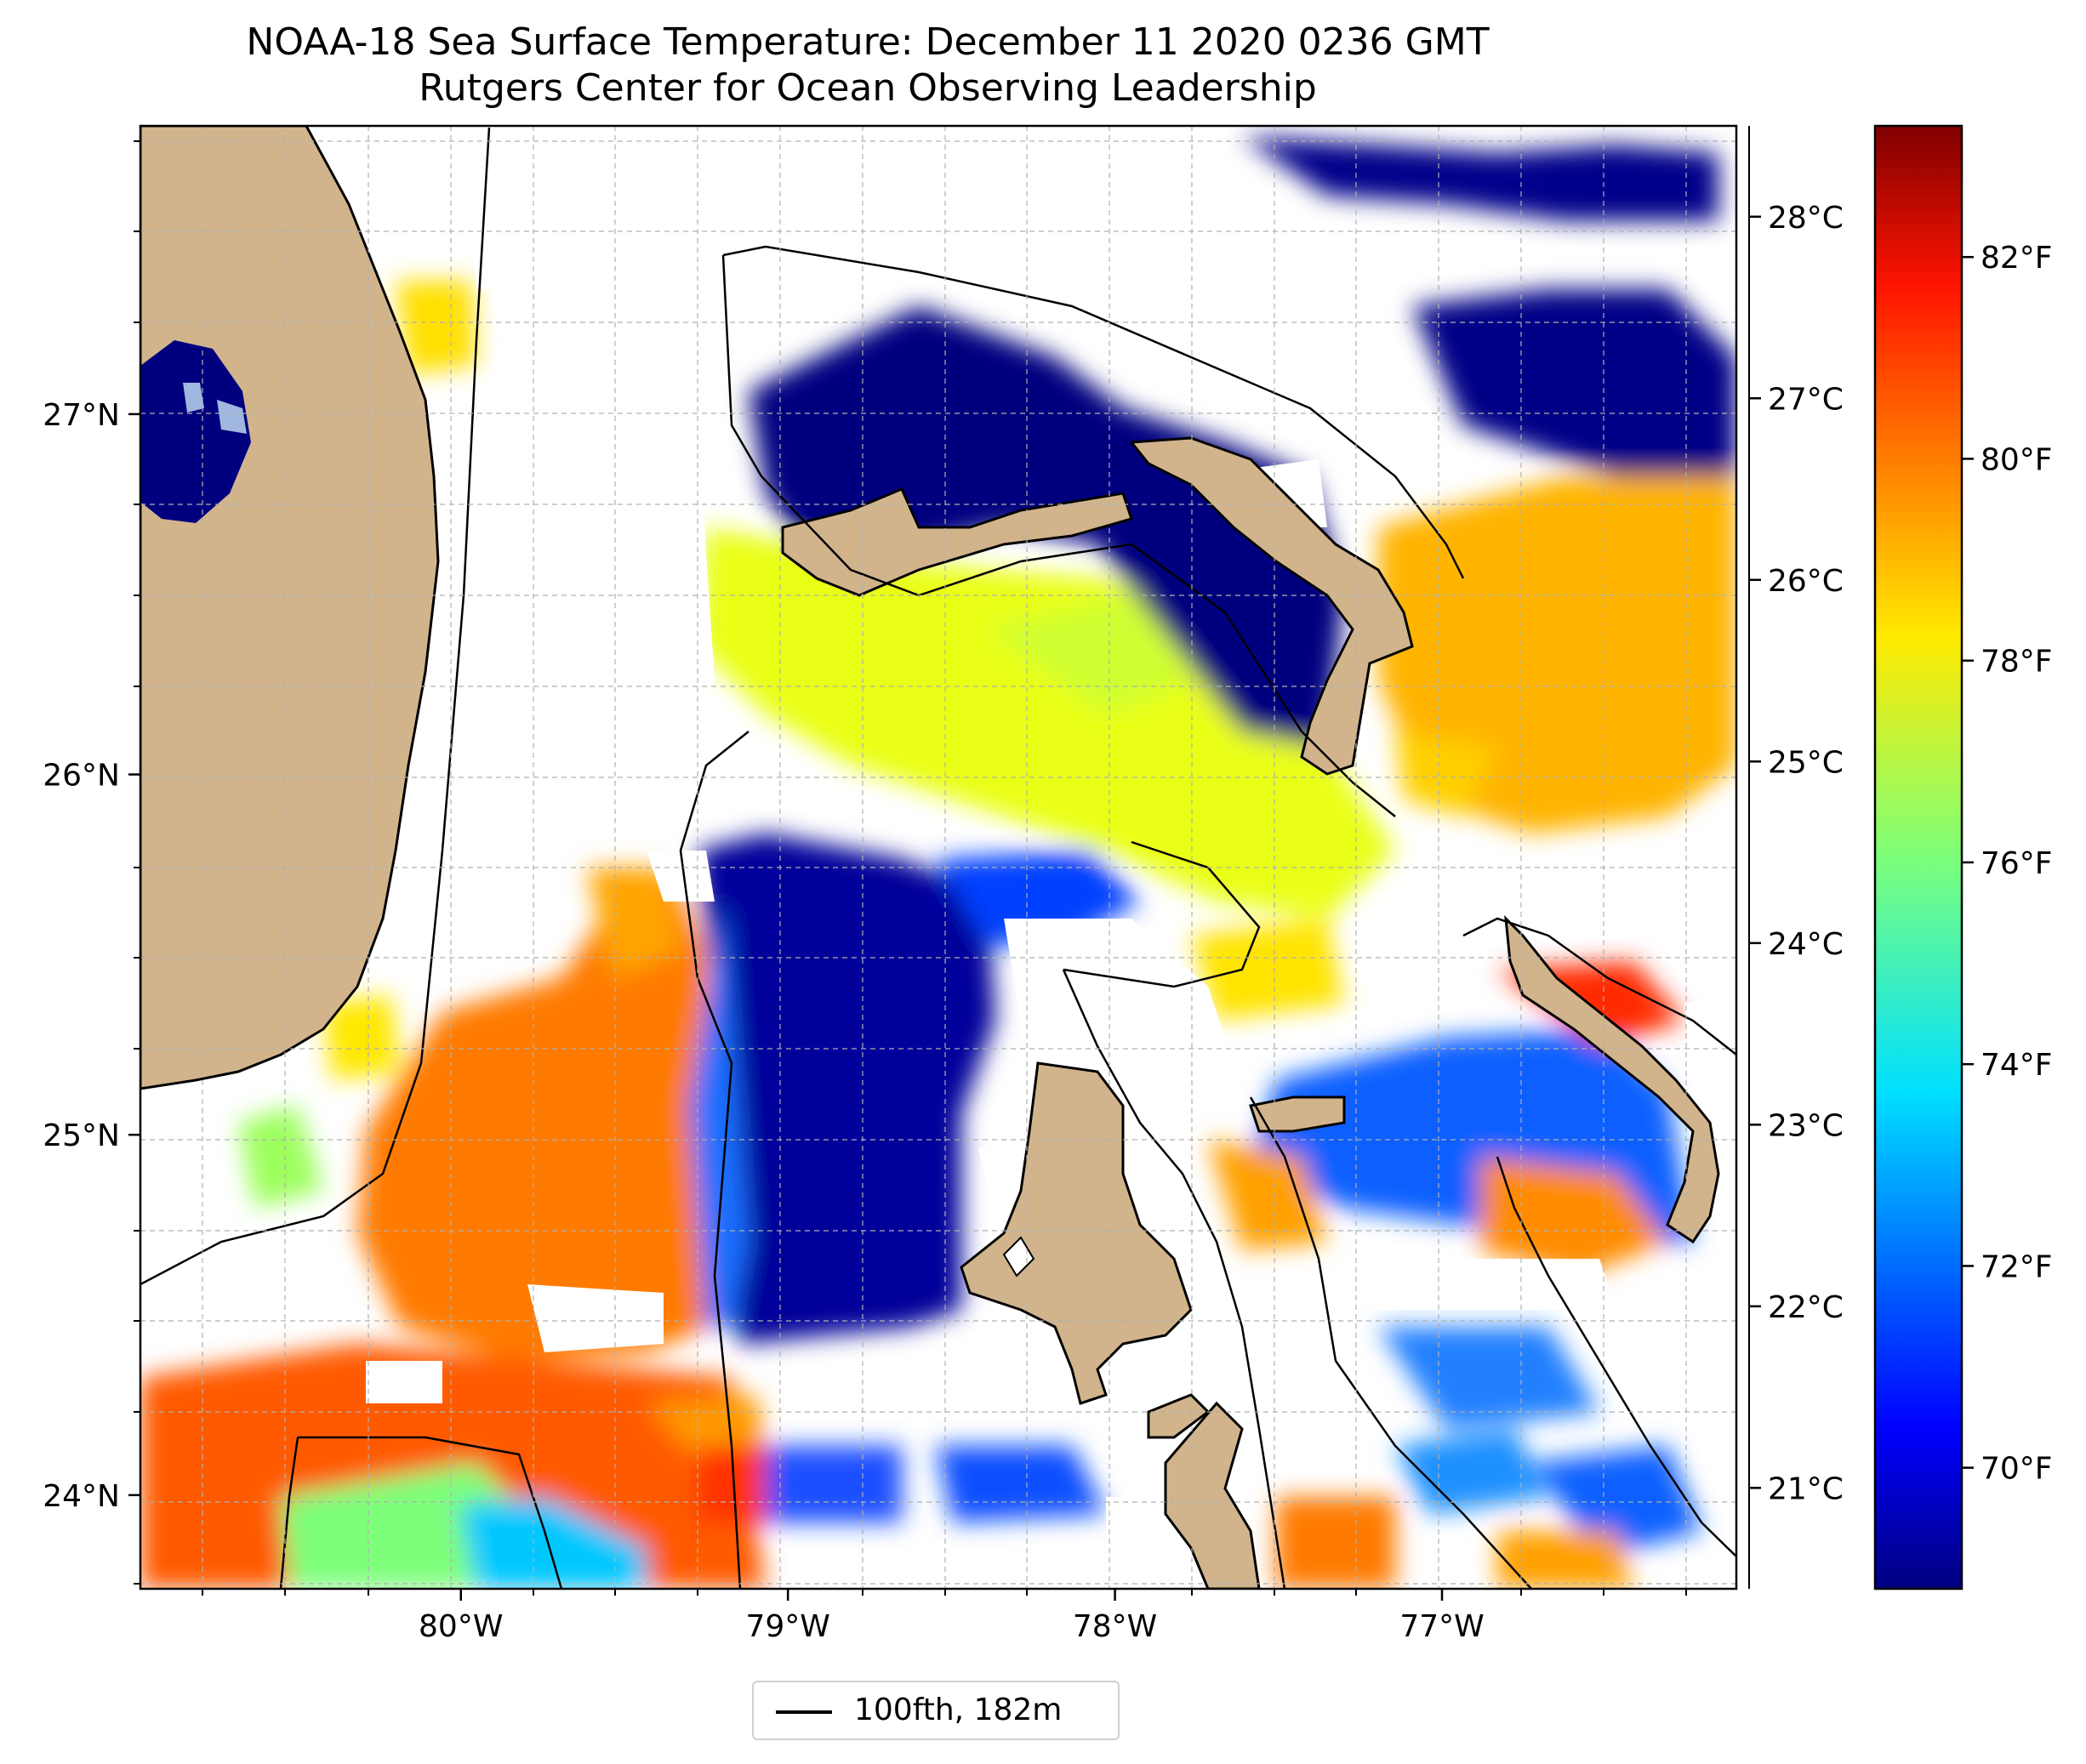 The width and height of the screenshot is (2086, 1764). What do you see at coordinates (1806, 762) in the screenshot?
I see `celsius-tick-label: 25°C` at bounding box center [1806, 762].